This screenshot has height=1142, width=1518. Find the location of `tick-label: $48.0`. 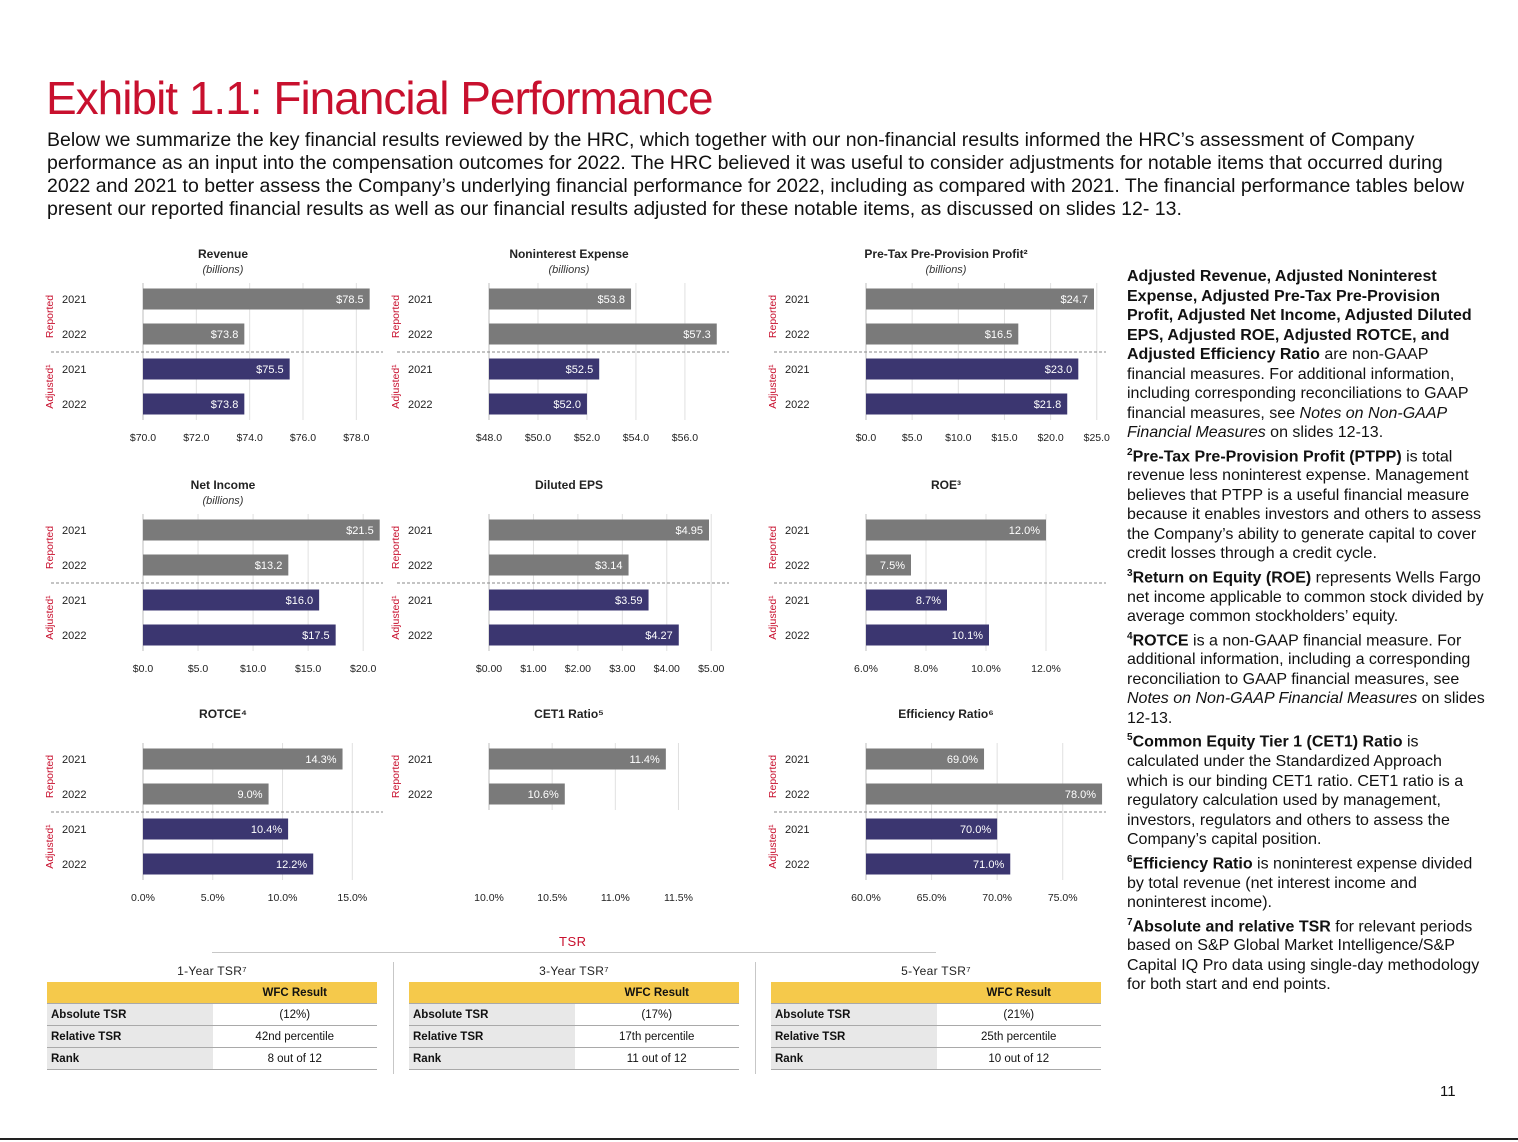

tick-label: $48.0 is located at coordinates (489, 438).